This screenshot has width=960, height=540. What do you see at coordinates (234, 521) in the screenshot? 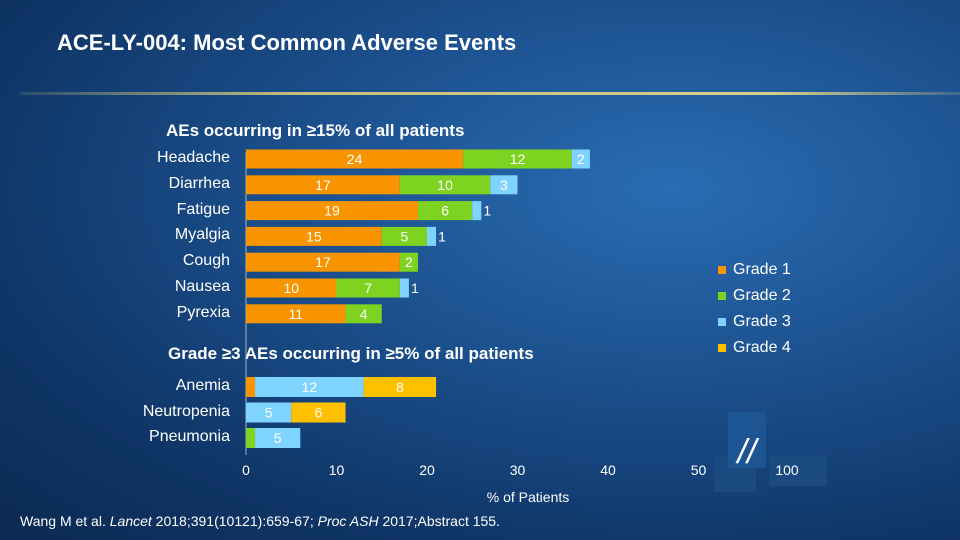
I see `citation-middle: 2018;391(10121):659-67;` at bounding box center [234, 521].